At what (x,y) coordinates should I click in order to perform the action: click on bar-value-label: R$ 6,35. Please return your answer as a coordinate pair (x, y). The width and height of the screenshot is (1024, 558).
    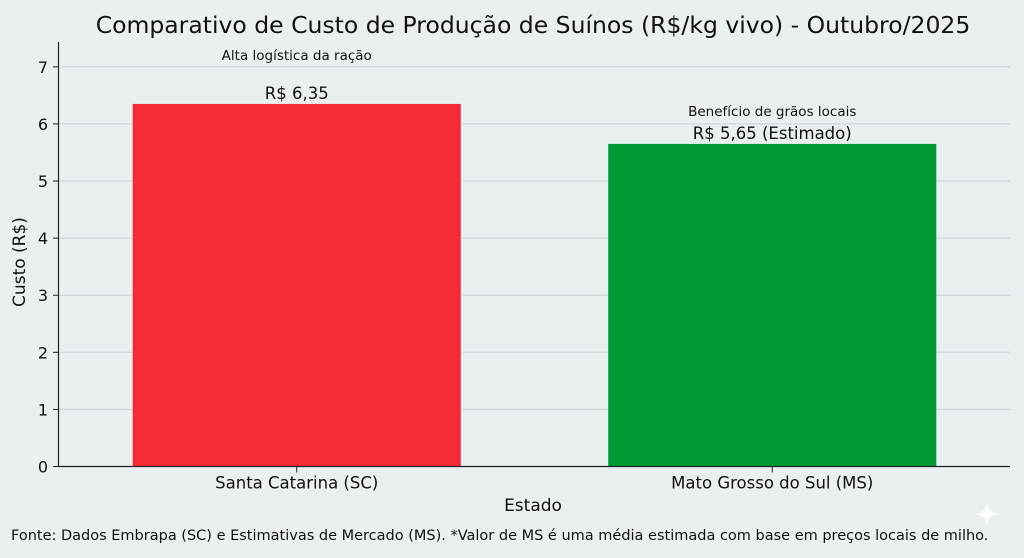
    Looking at the image, I should click on (297, 93).